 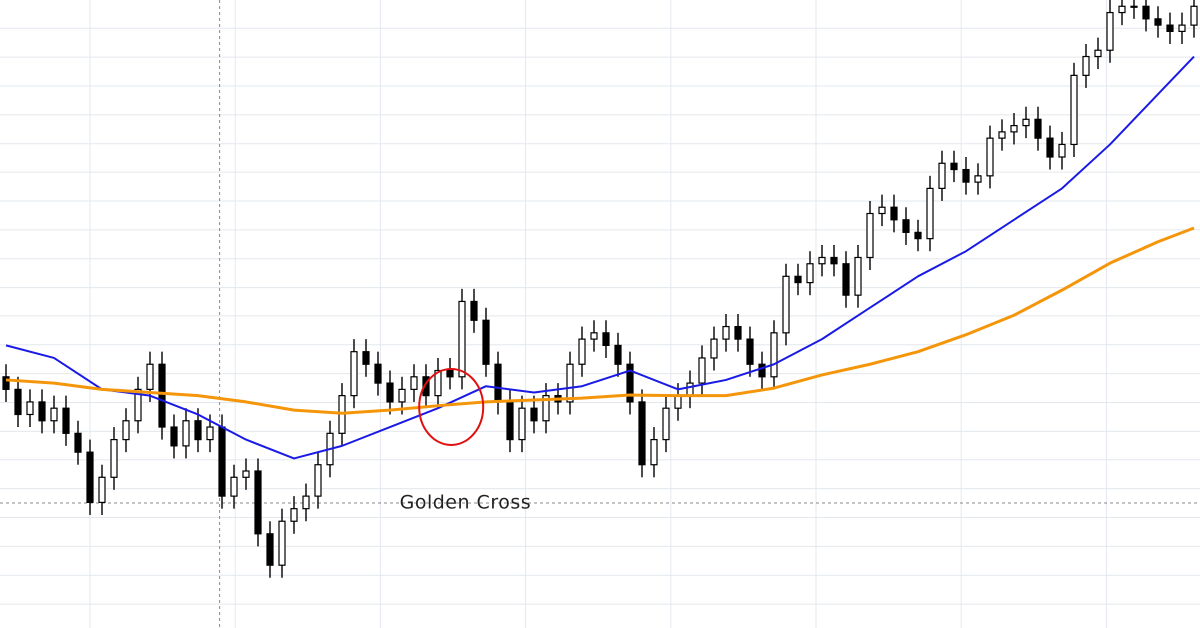 I want to click on annotation-text: Golden Cross, so click(x=466, y=503).